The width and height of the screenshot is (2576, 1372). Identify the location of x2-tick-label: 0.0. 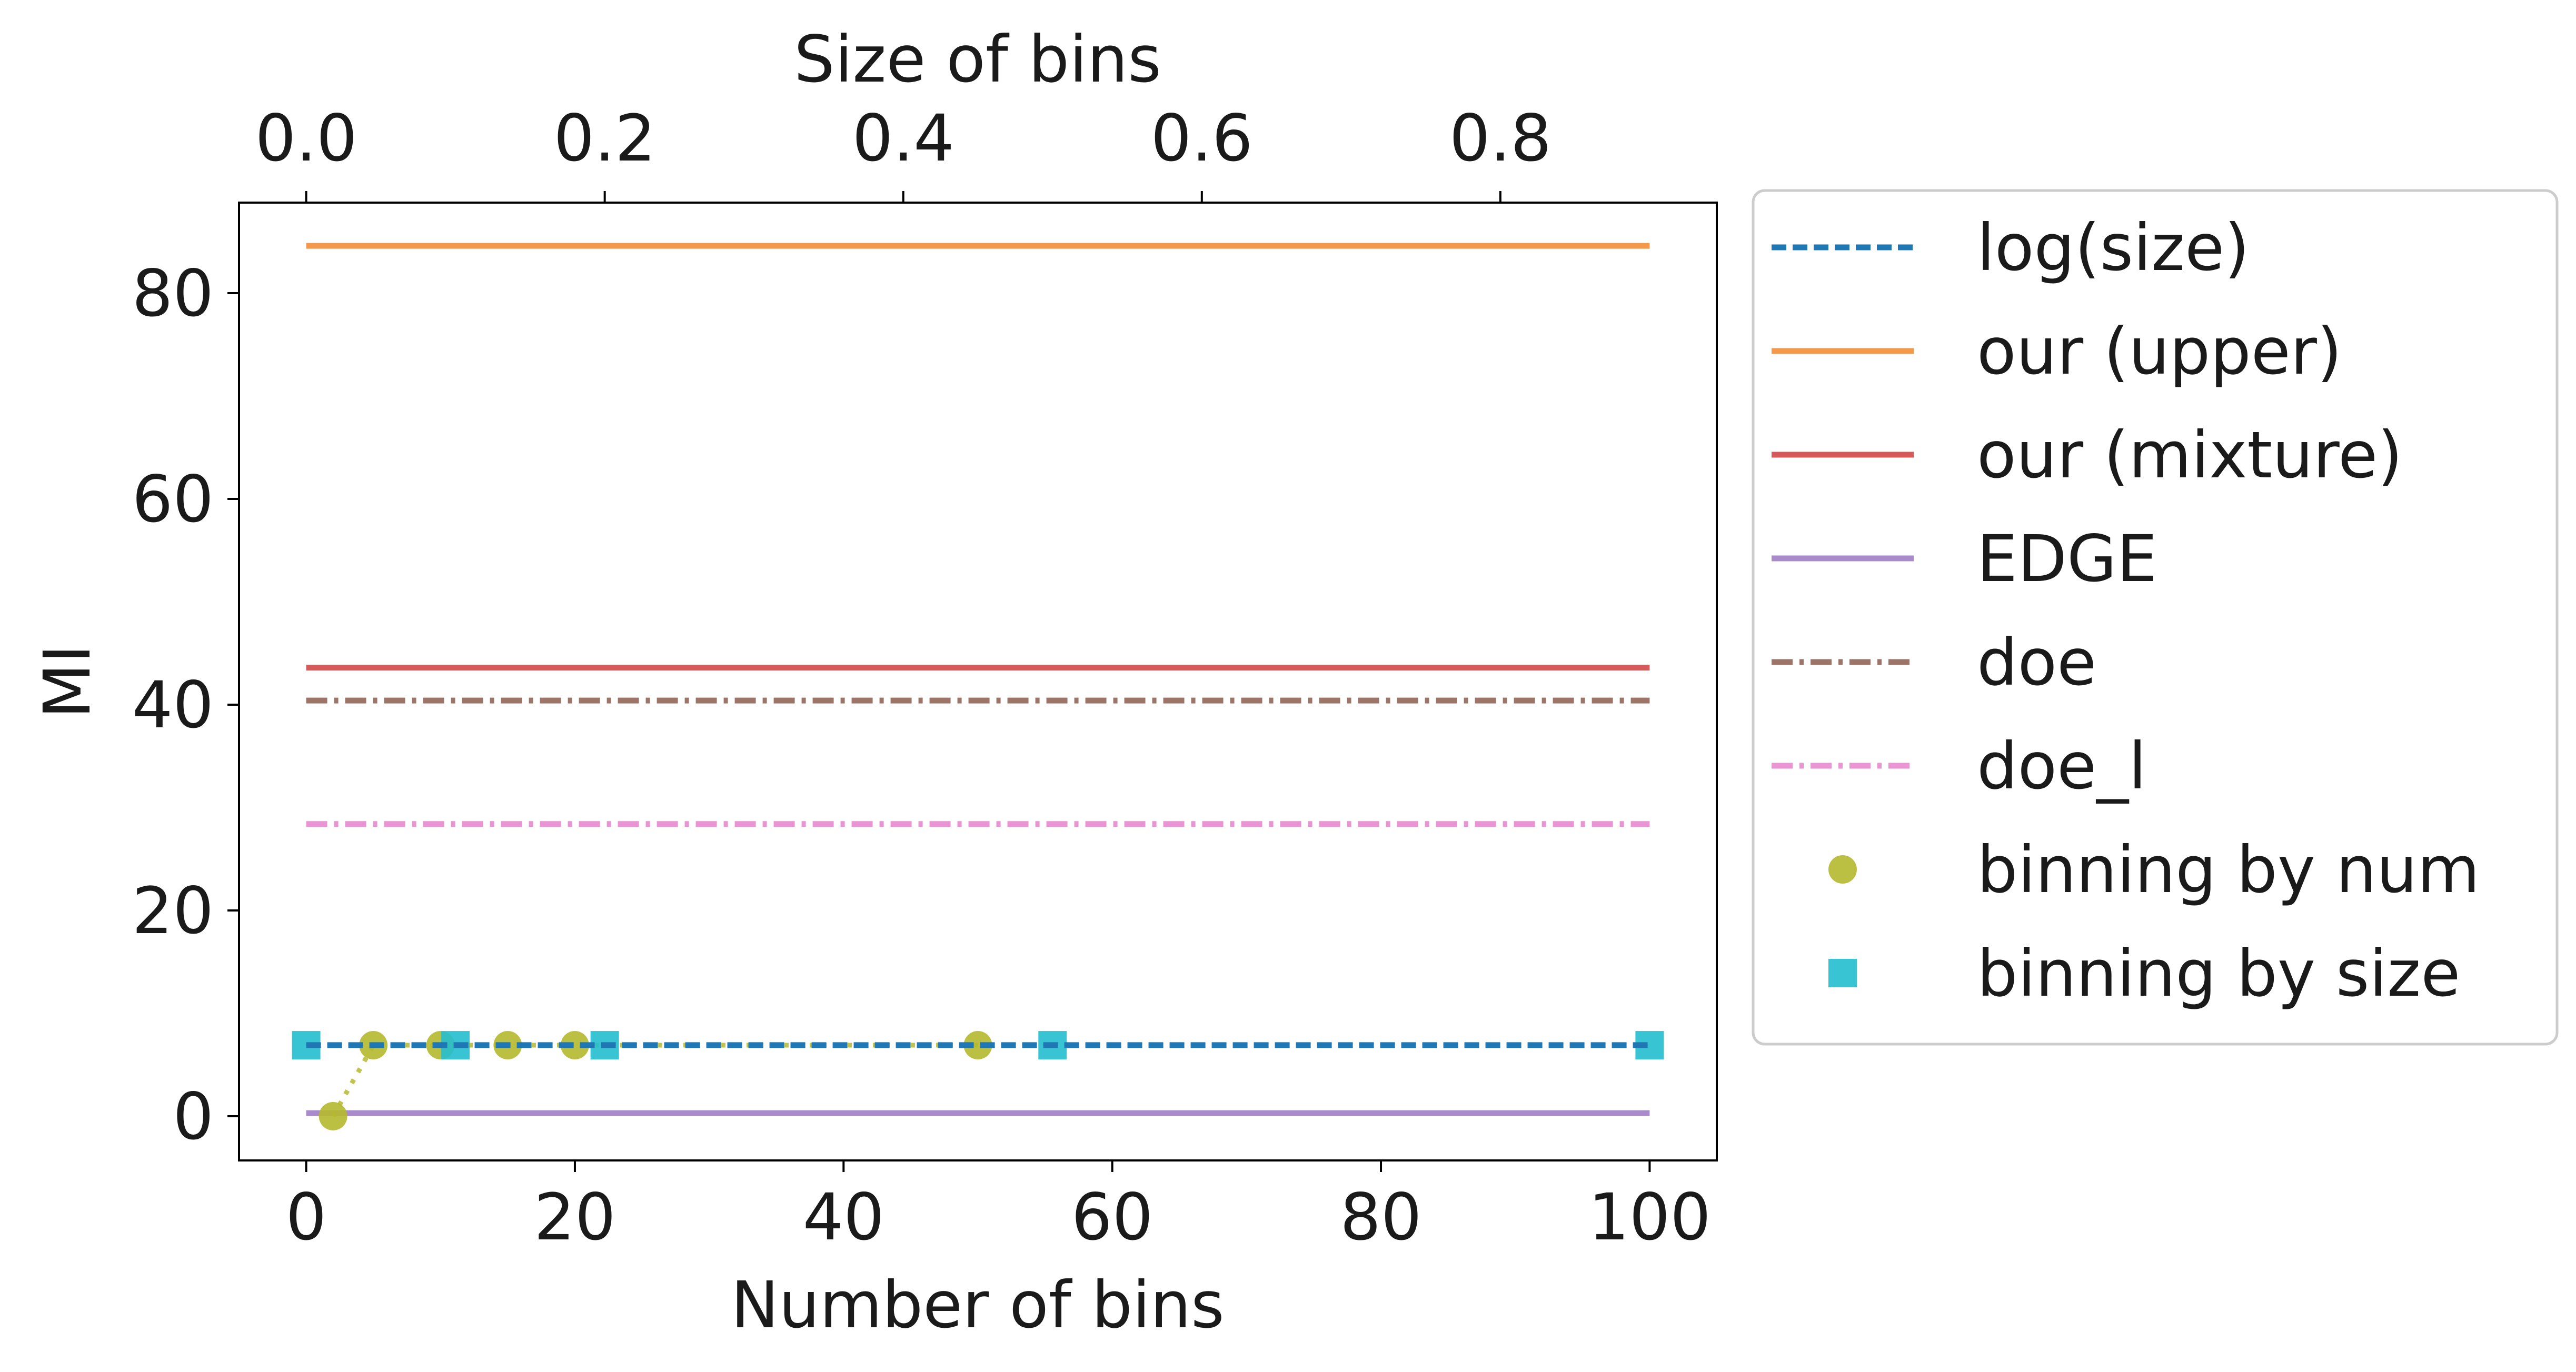
(306, 139).